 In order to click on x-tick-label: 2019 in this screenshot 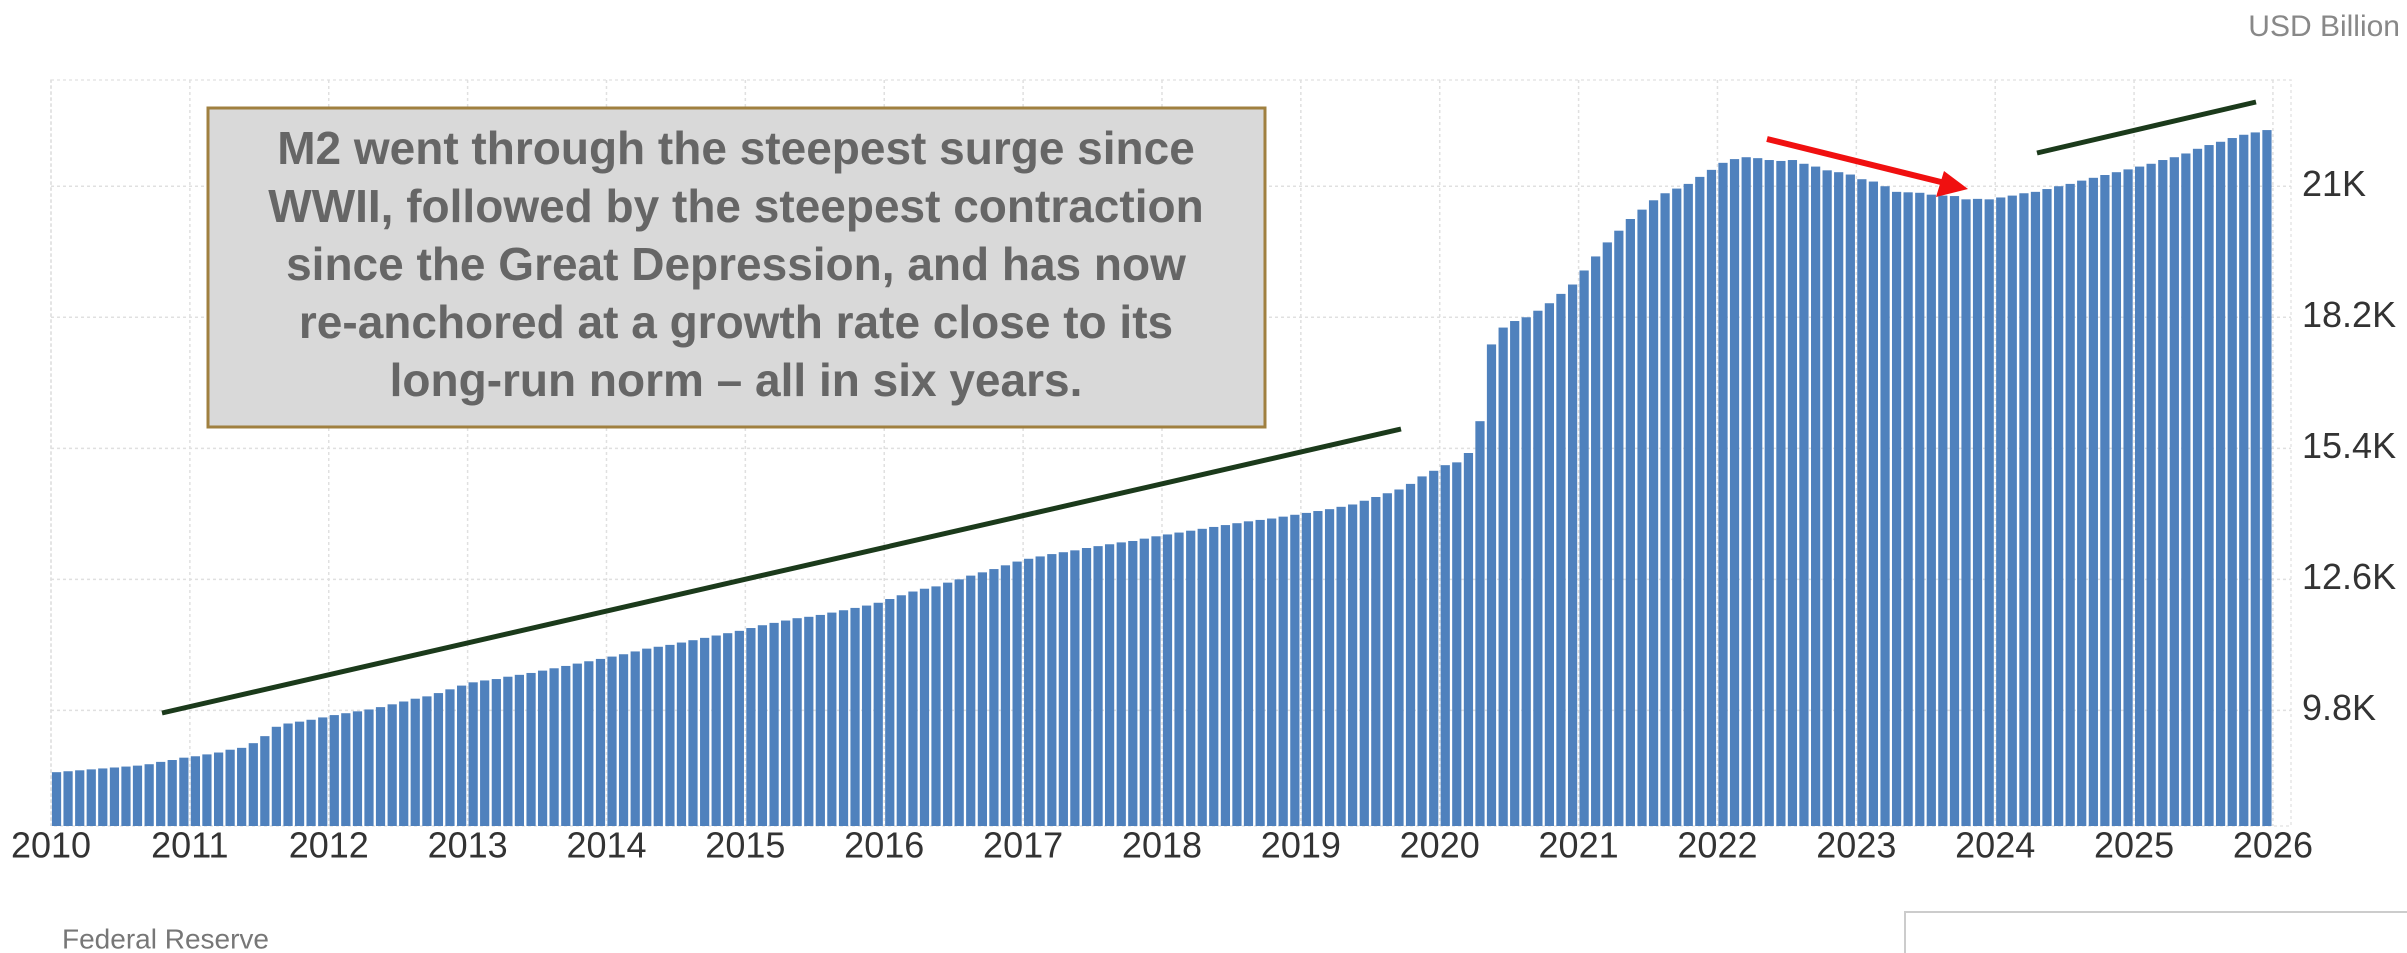, I will do `click(1301, 845)`.